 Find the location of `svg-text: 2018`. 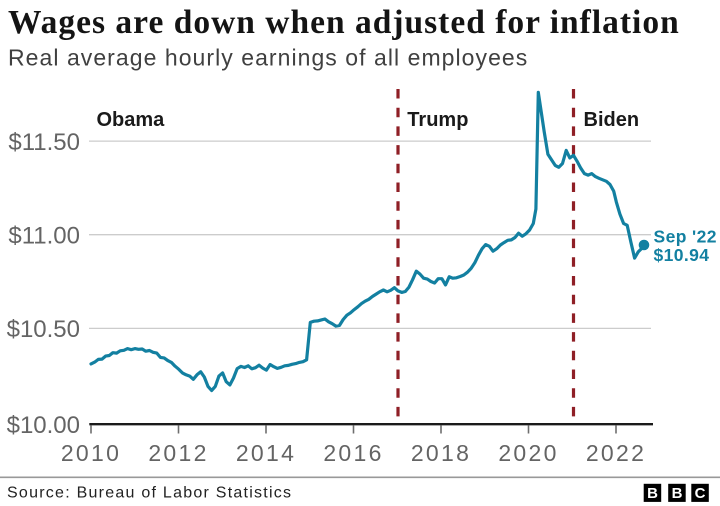

svg-text: 2018 is located at coordinates (441, 453).